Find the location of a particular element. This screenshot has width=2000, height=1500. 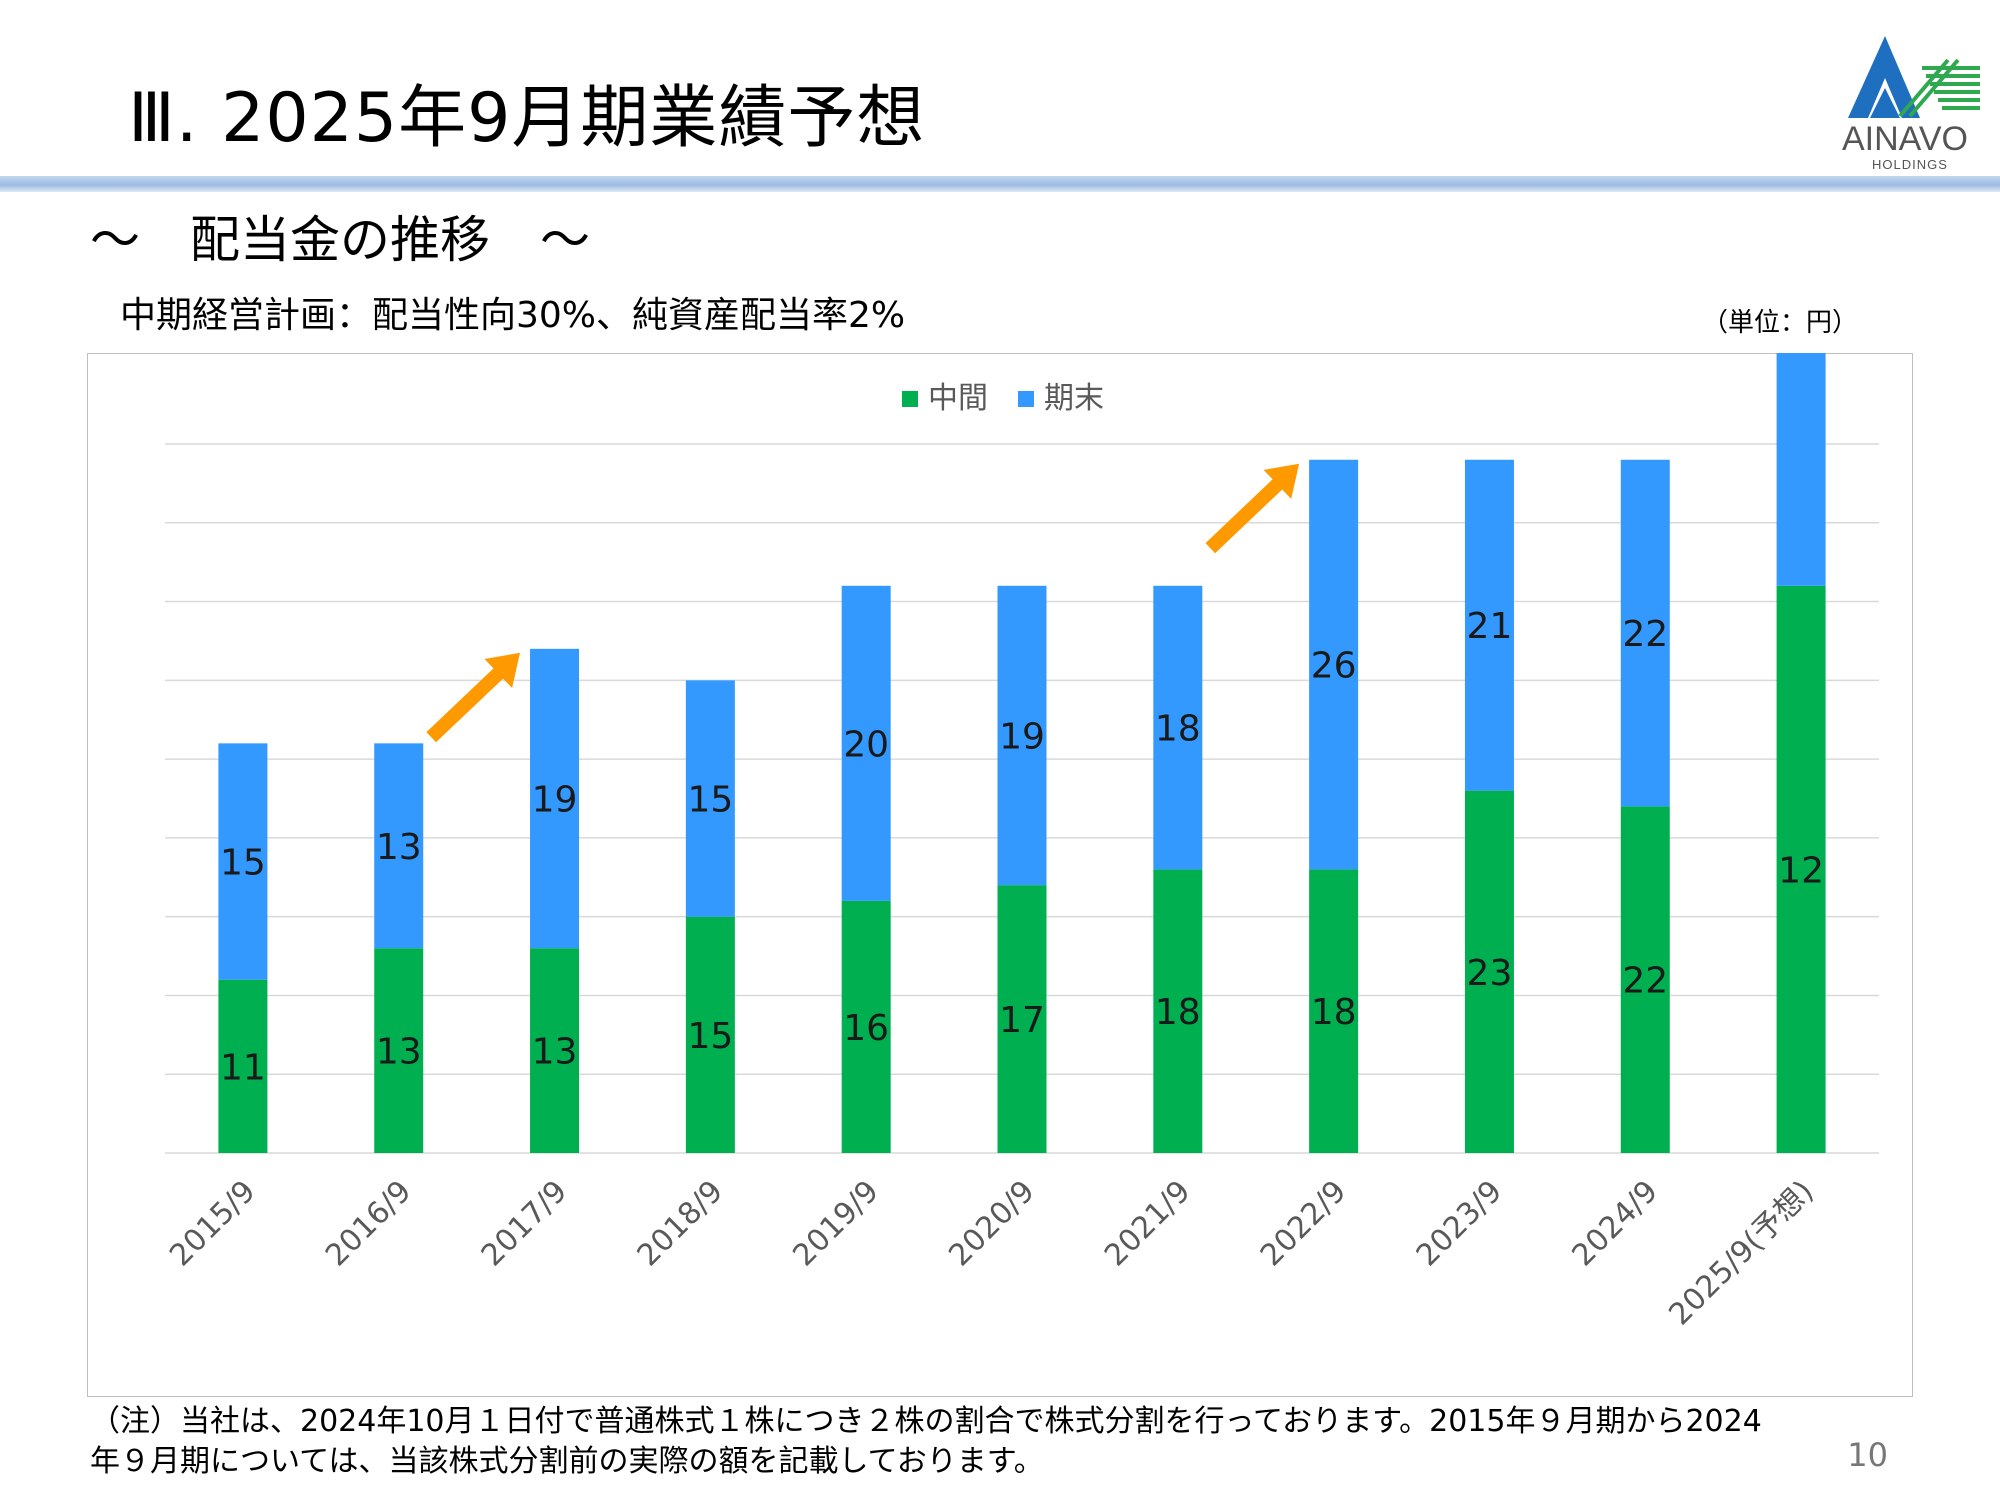

data-label-year-end: 26 is located at coordinates (1334, 666).